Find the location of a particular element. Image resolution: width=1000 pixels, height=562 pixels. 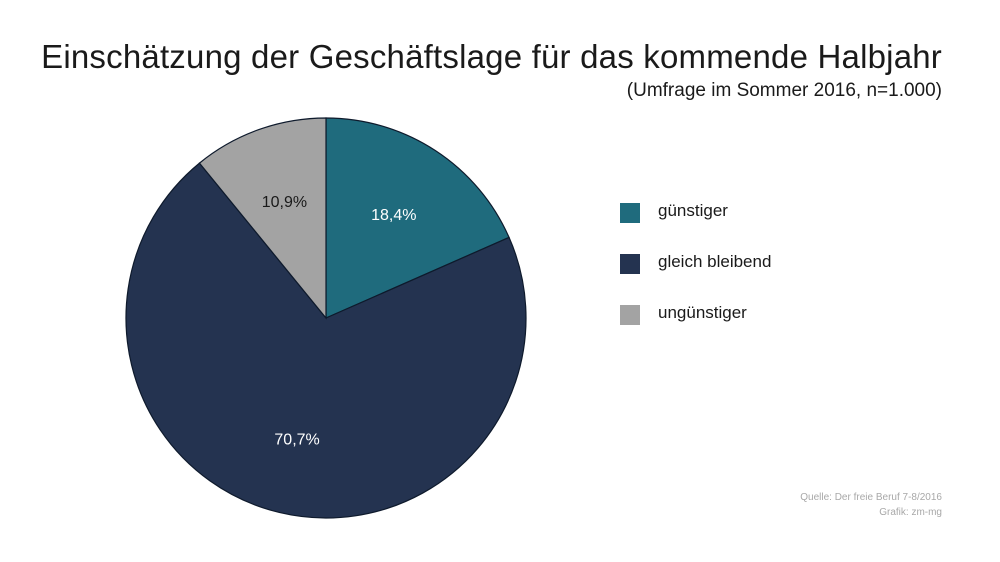

pie-label-1: 70,7% is located at coordinates (296, 440).